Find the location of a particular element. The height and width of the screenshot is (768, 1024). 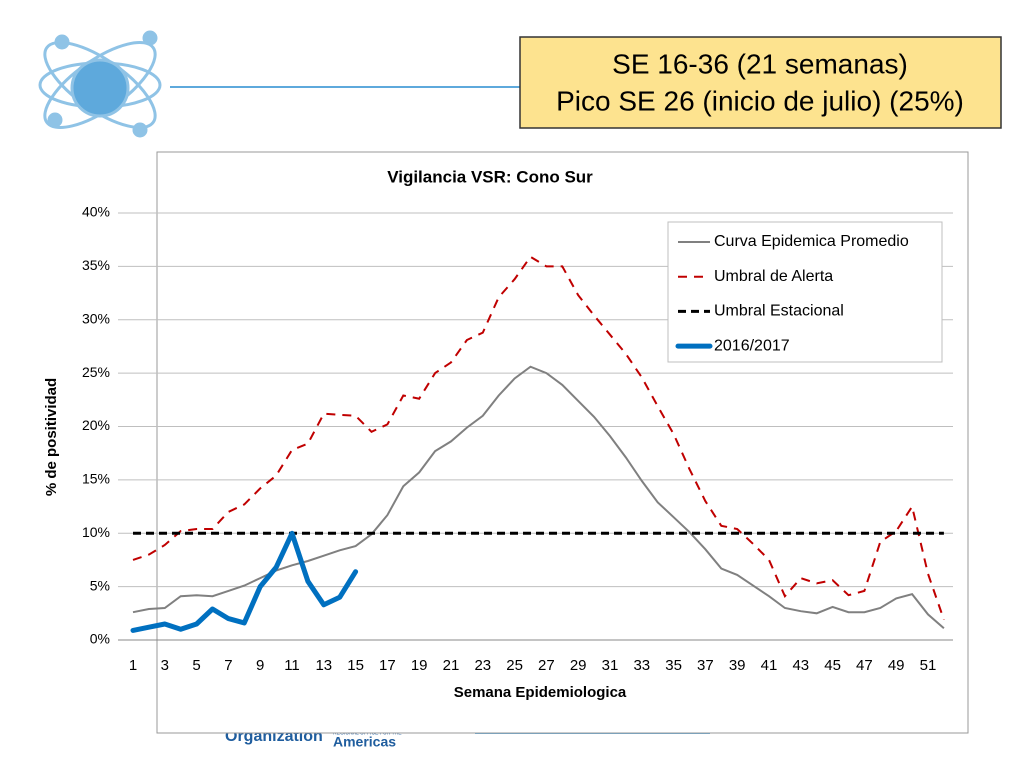

x-tick-label: 19 is located at coordinates (419, 665).